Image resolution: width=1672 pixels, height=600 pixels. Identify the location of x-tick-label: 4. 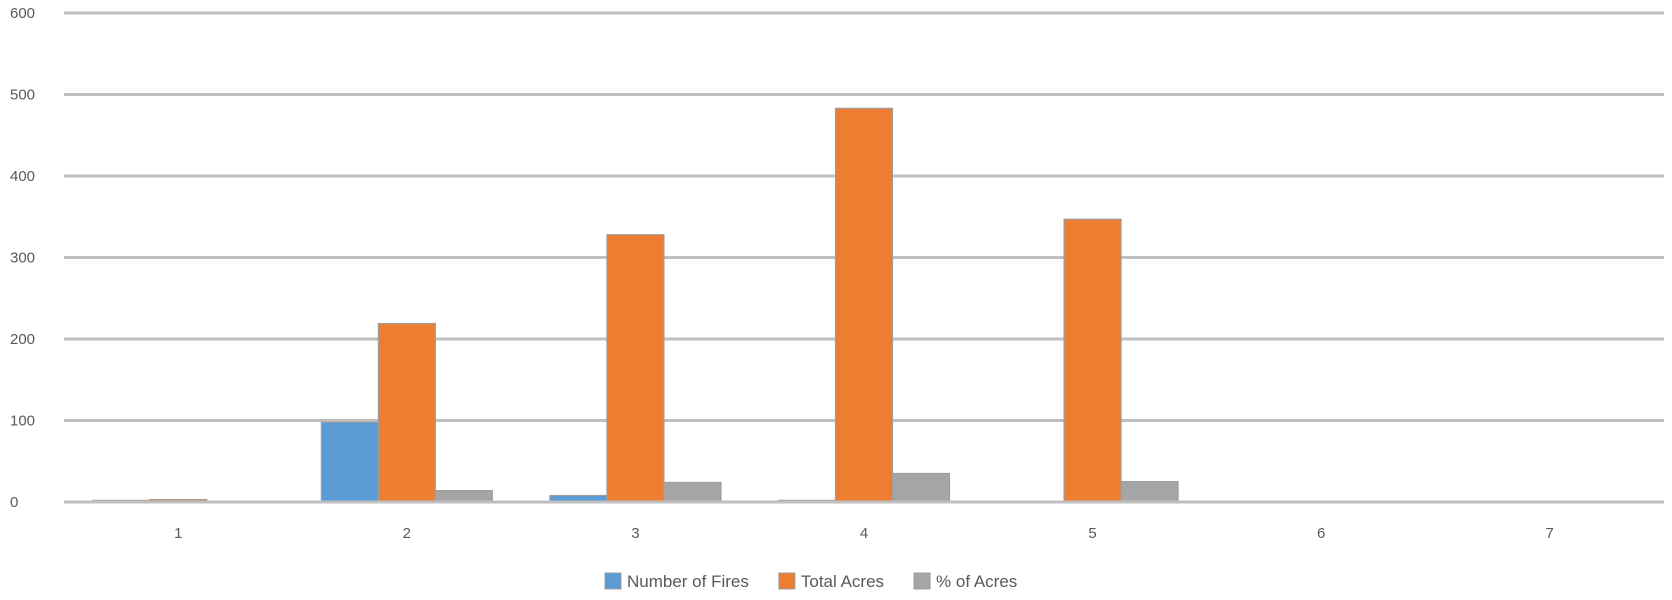
(864, 533).